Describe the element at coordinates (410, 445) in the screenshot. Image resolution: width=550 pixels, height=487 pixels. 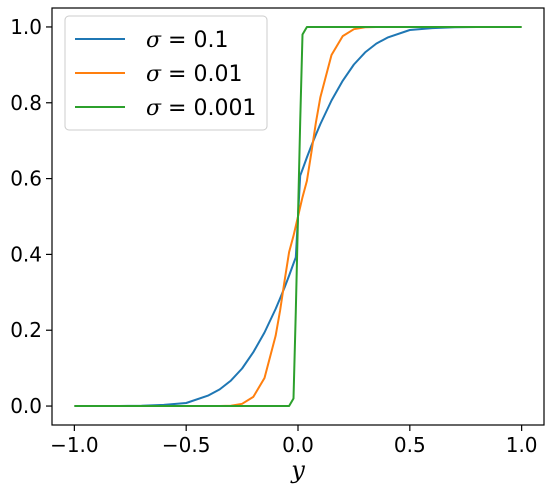
I see `x-tick-label: 0.5` at that location.